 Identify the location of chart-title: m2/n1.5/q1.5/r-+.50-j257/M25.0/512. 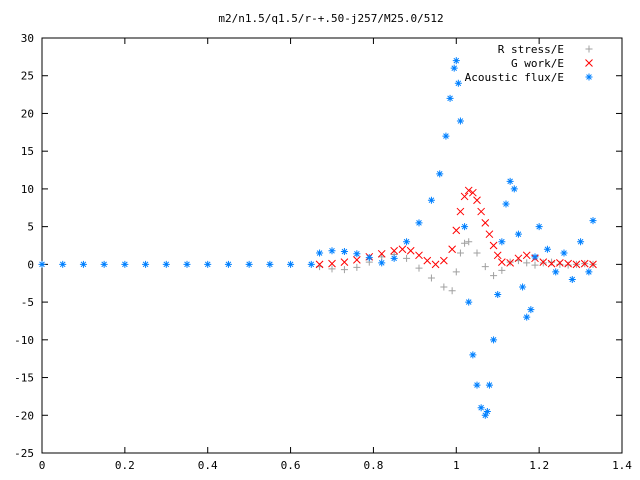
(330, 18).